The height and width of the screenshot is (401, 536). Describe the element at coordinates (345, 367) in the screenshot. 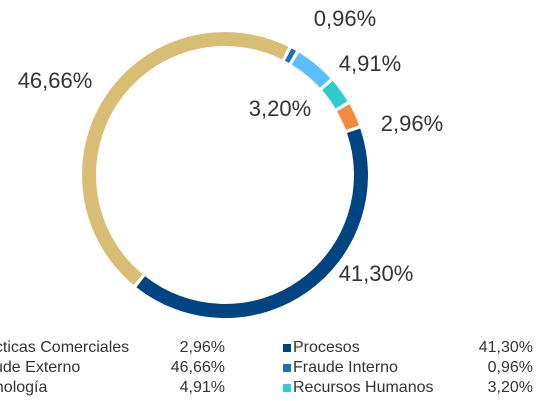

I see `legend-label: Fraude Interno` at that location.